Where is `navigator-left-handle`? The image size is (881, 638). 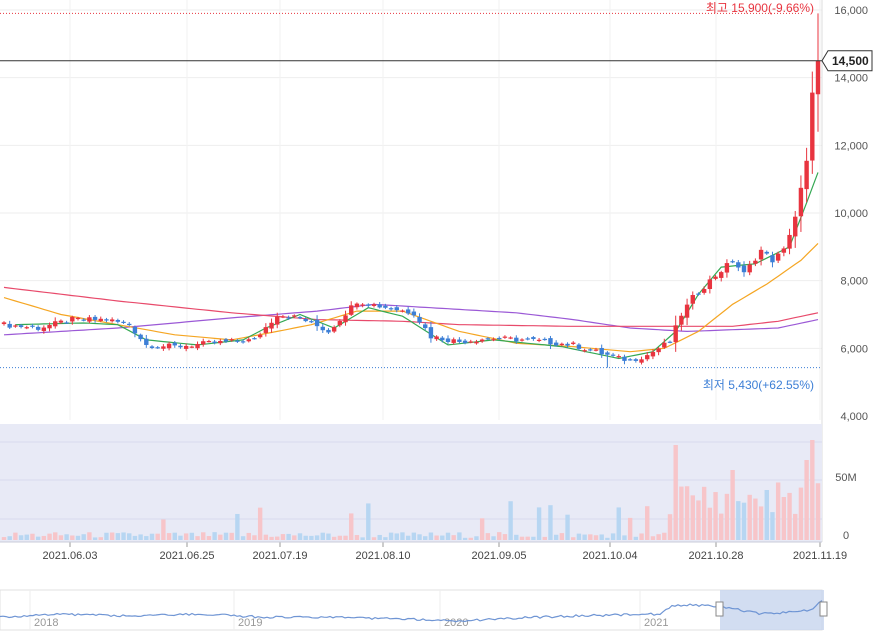 navigator-left-handle is located at coordinates (719, 609).